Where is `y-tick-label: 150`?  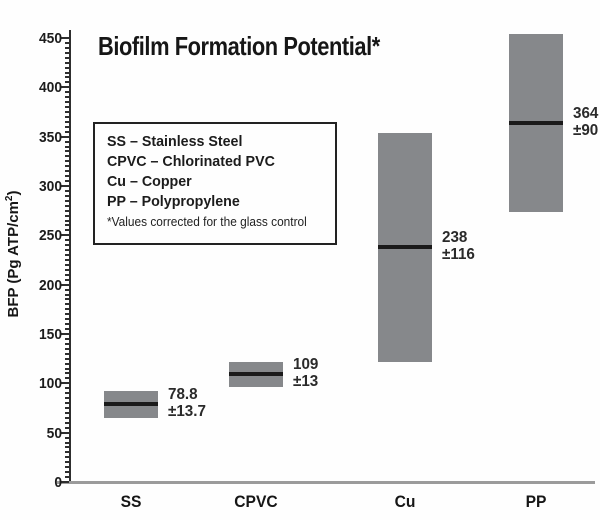 y-tick-label: 150 is located at coordinates (50, 334).